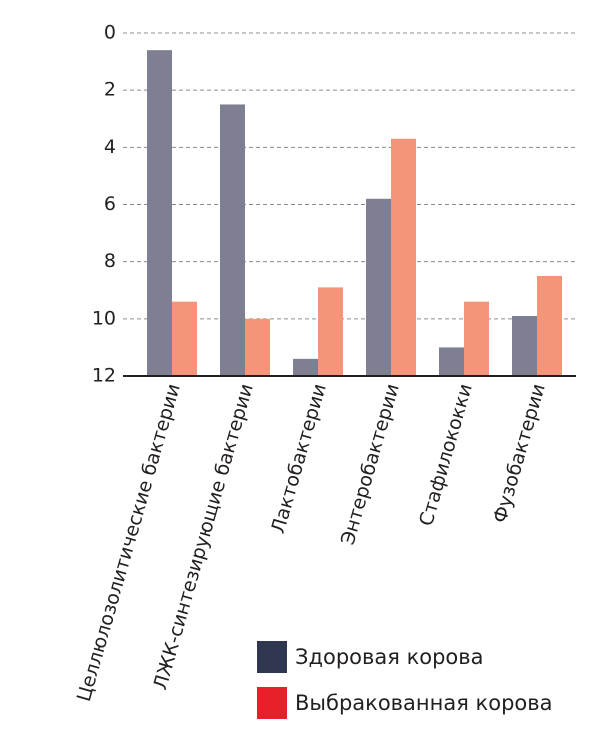  Describe the element at coordinates (104, 376) in the screenshot. I see `y-tick-label: 12` at that location.